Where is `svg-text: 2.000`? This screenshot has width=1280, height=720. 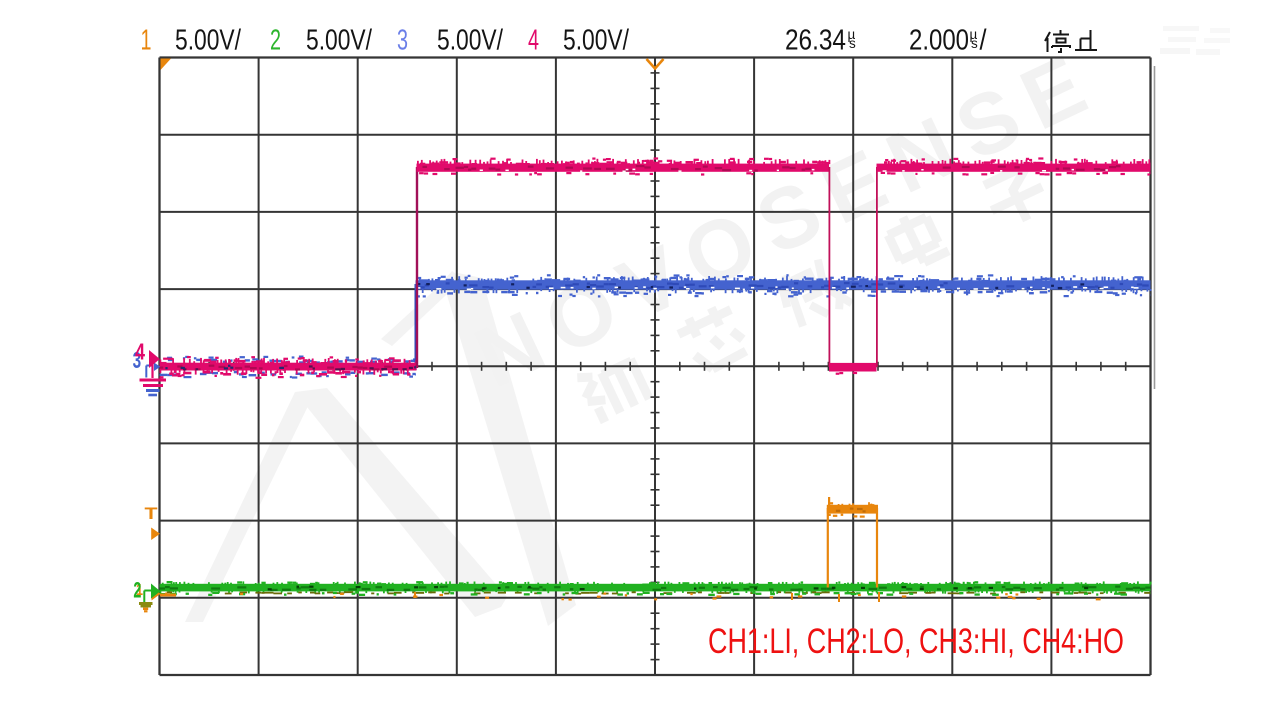 svg-text: 2.000 is located at coordinates (939, 41).